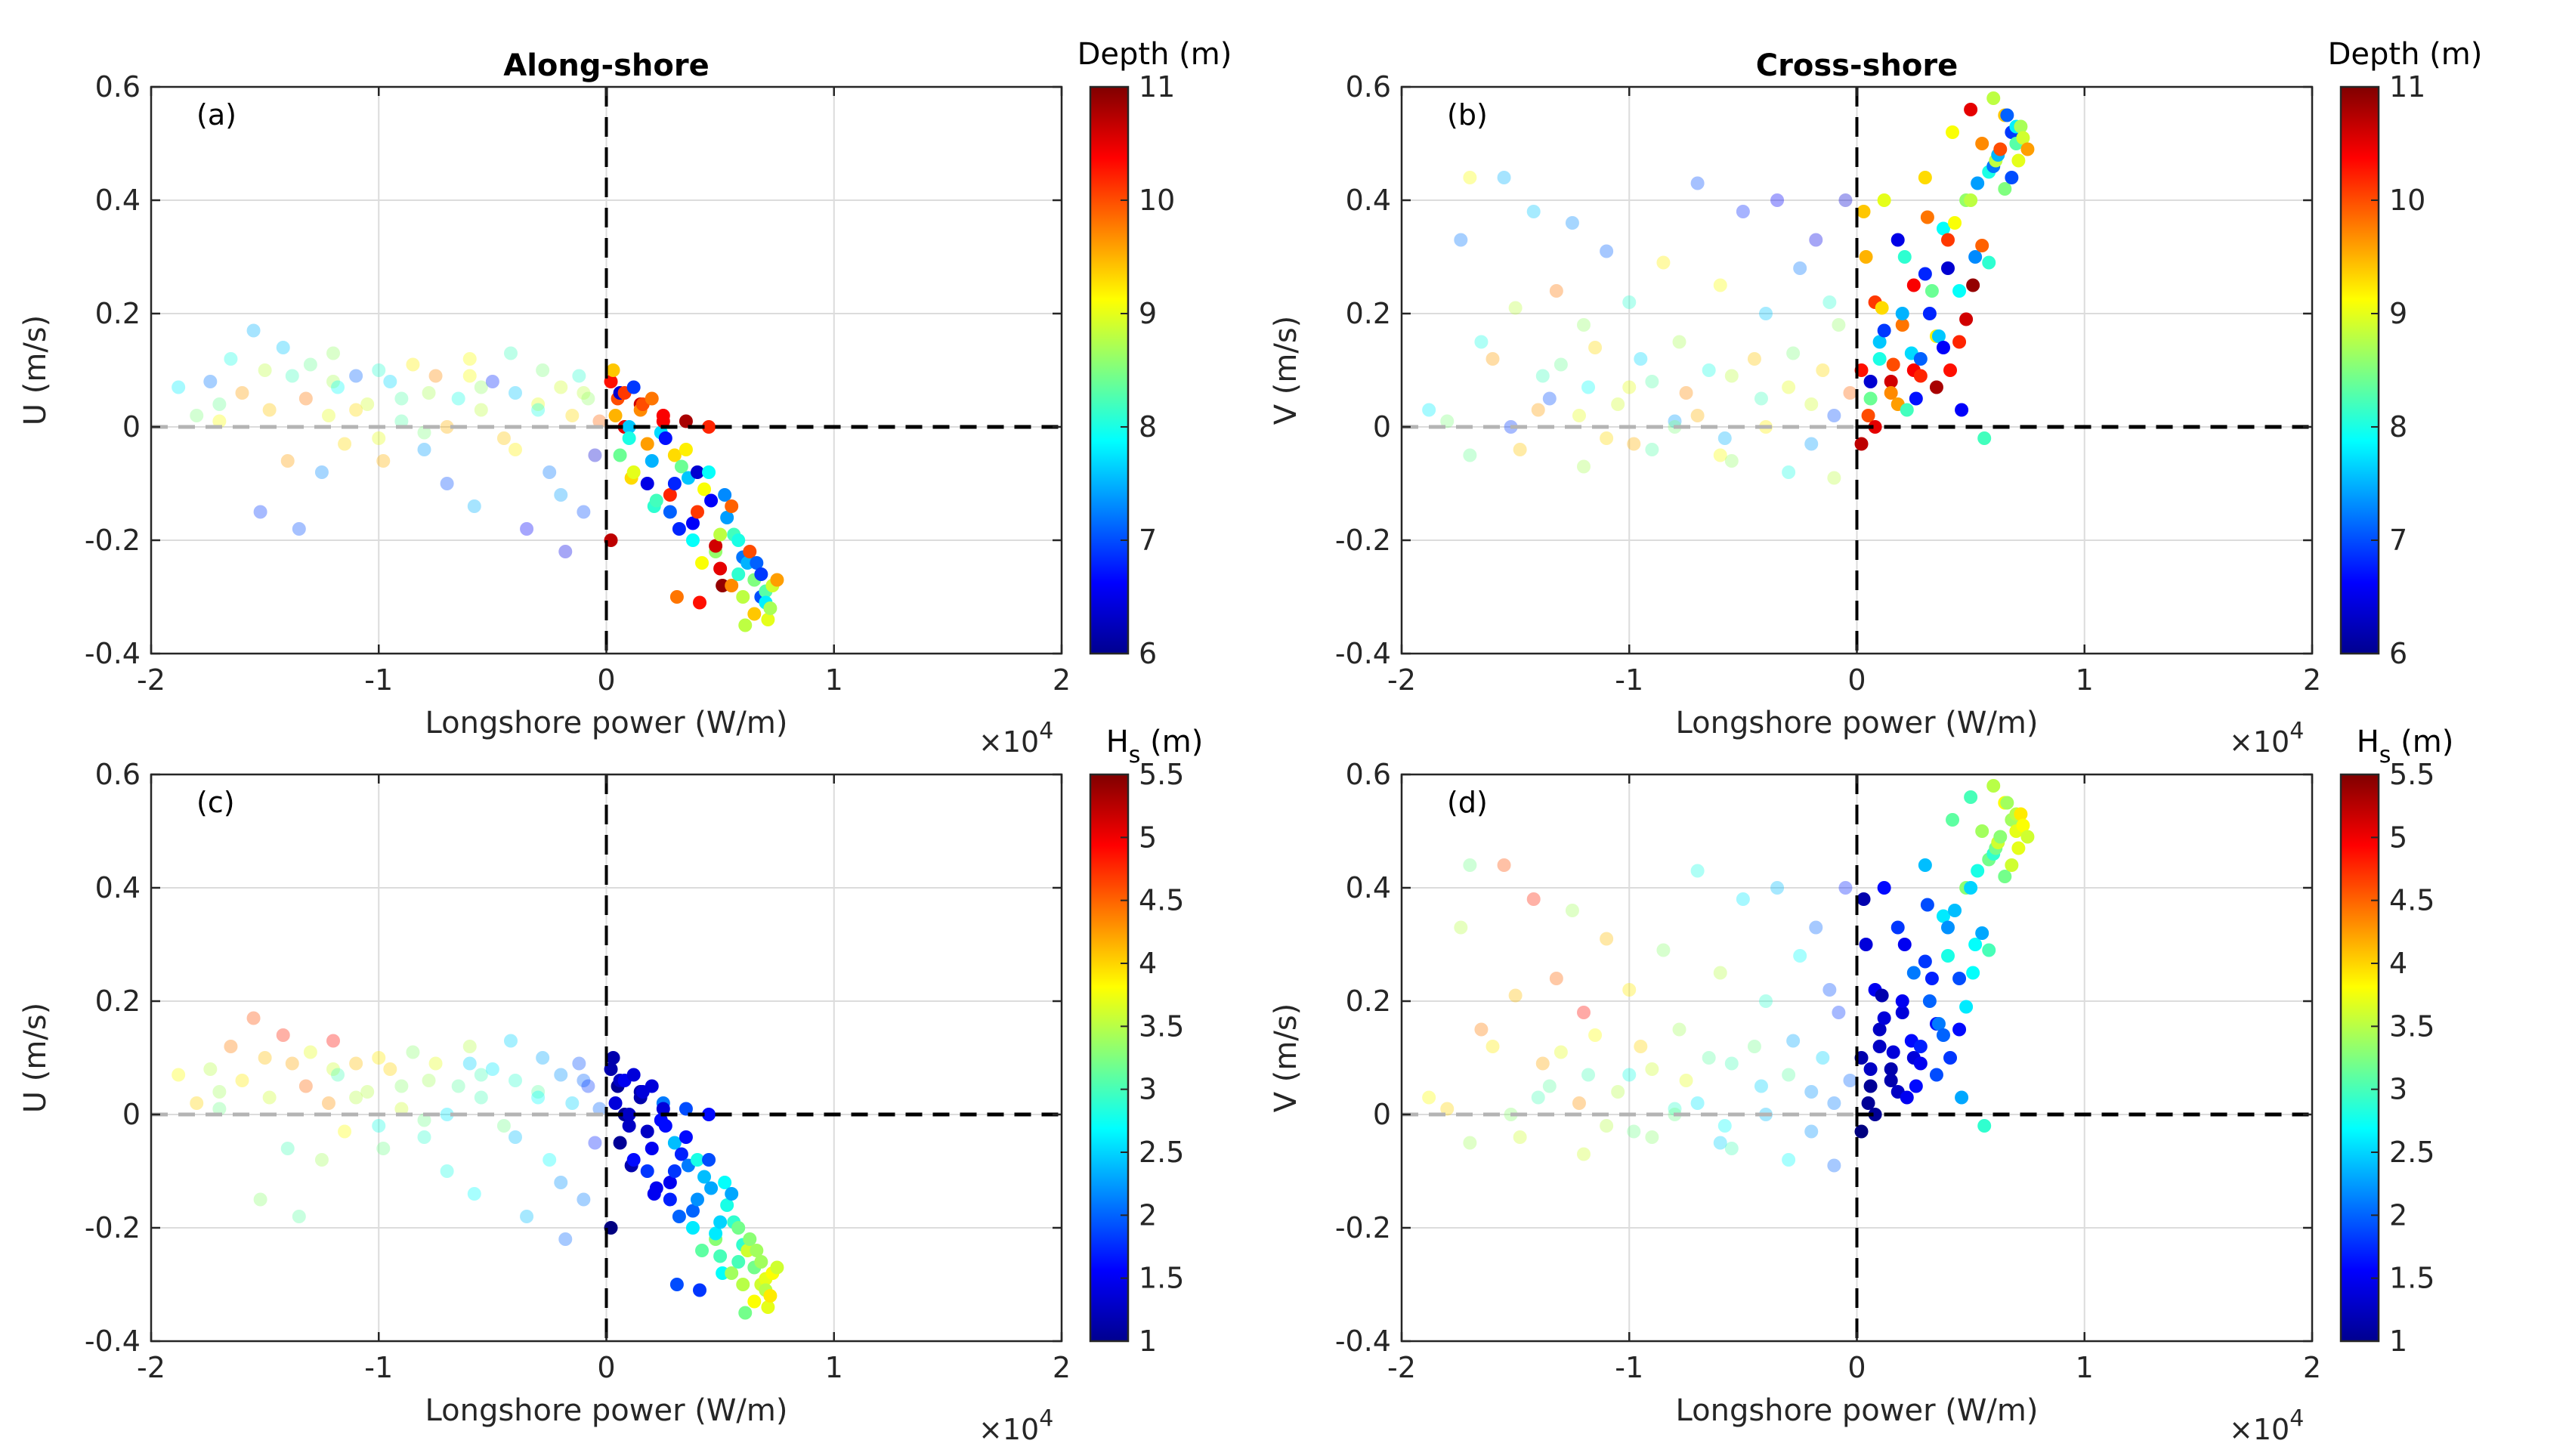 This screenshot has width=2566, height=1456. Describe the element at coordinates (1368, 200) in the screenshot. I see `y-tick-label: 0.4` at that location.